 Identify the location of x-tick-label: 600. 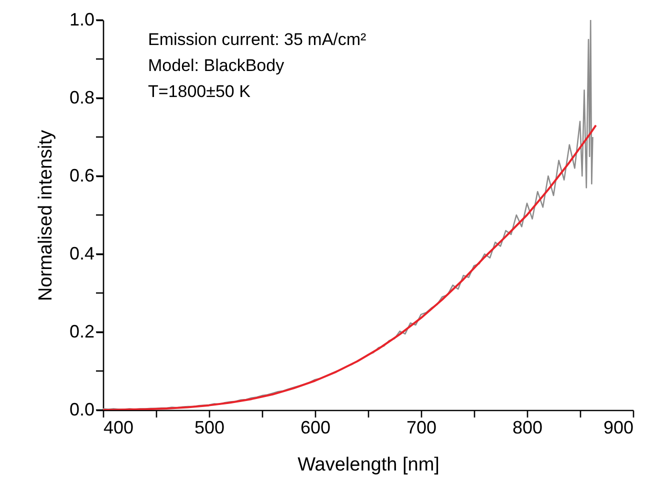
(315, 428).